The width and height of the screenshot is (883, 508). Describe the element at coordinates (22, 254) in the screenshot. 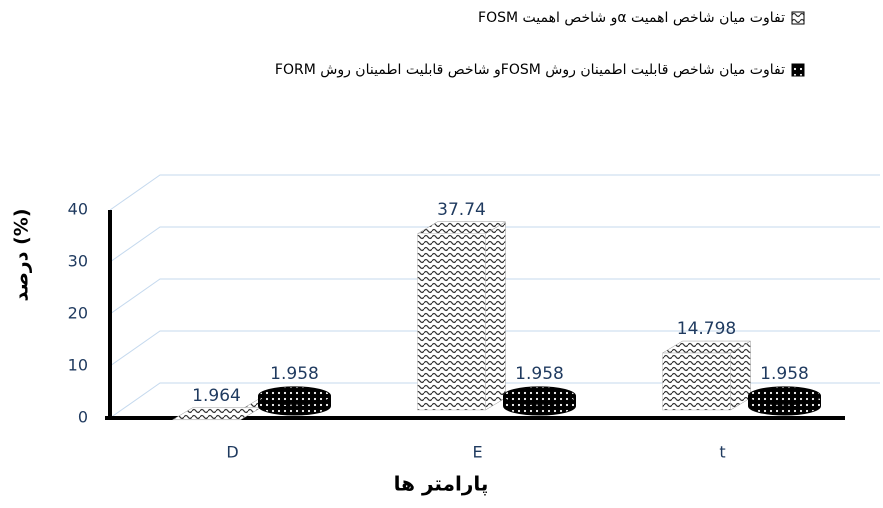

I see `y-axis-title: درصد (%)` at that location.